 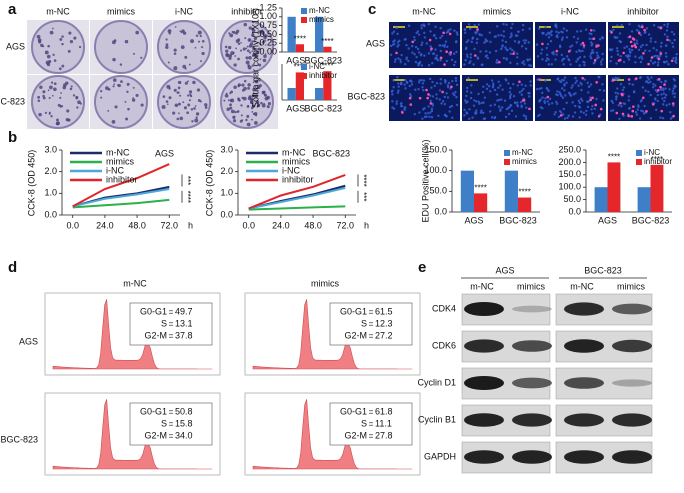 What do you see at coordinates (170, 225) in the screenshot?
I see `x-tick-label: 72.0` at bounding box center [170, 225].